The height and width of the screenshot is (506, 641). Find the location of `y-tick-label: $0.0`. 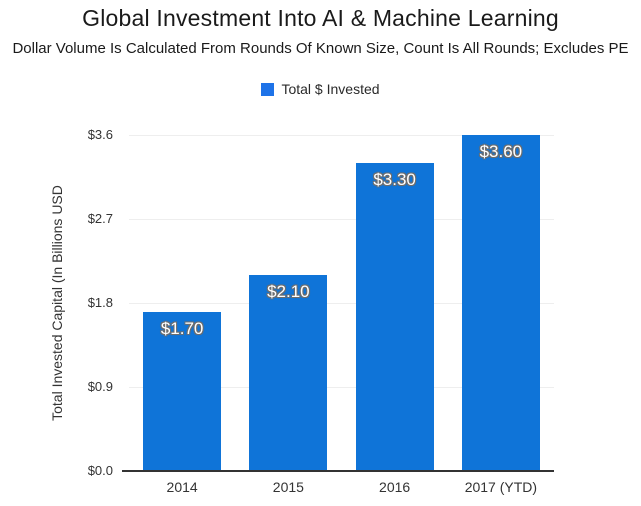

y-tick-label: $0.0 is located at coordinates (100, 470).